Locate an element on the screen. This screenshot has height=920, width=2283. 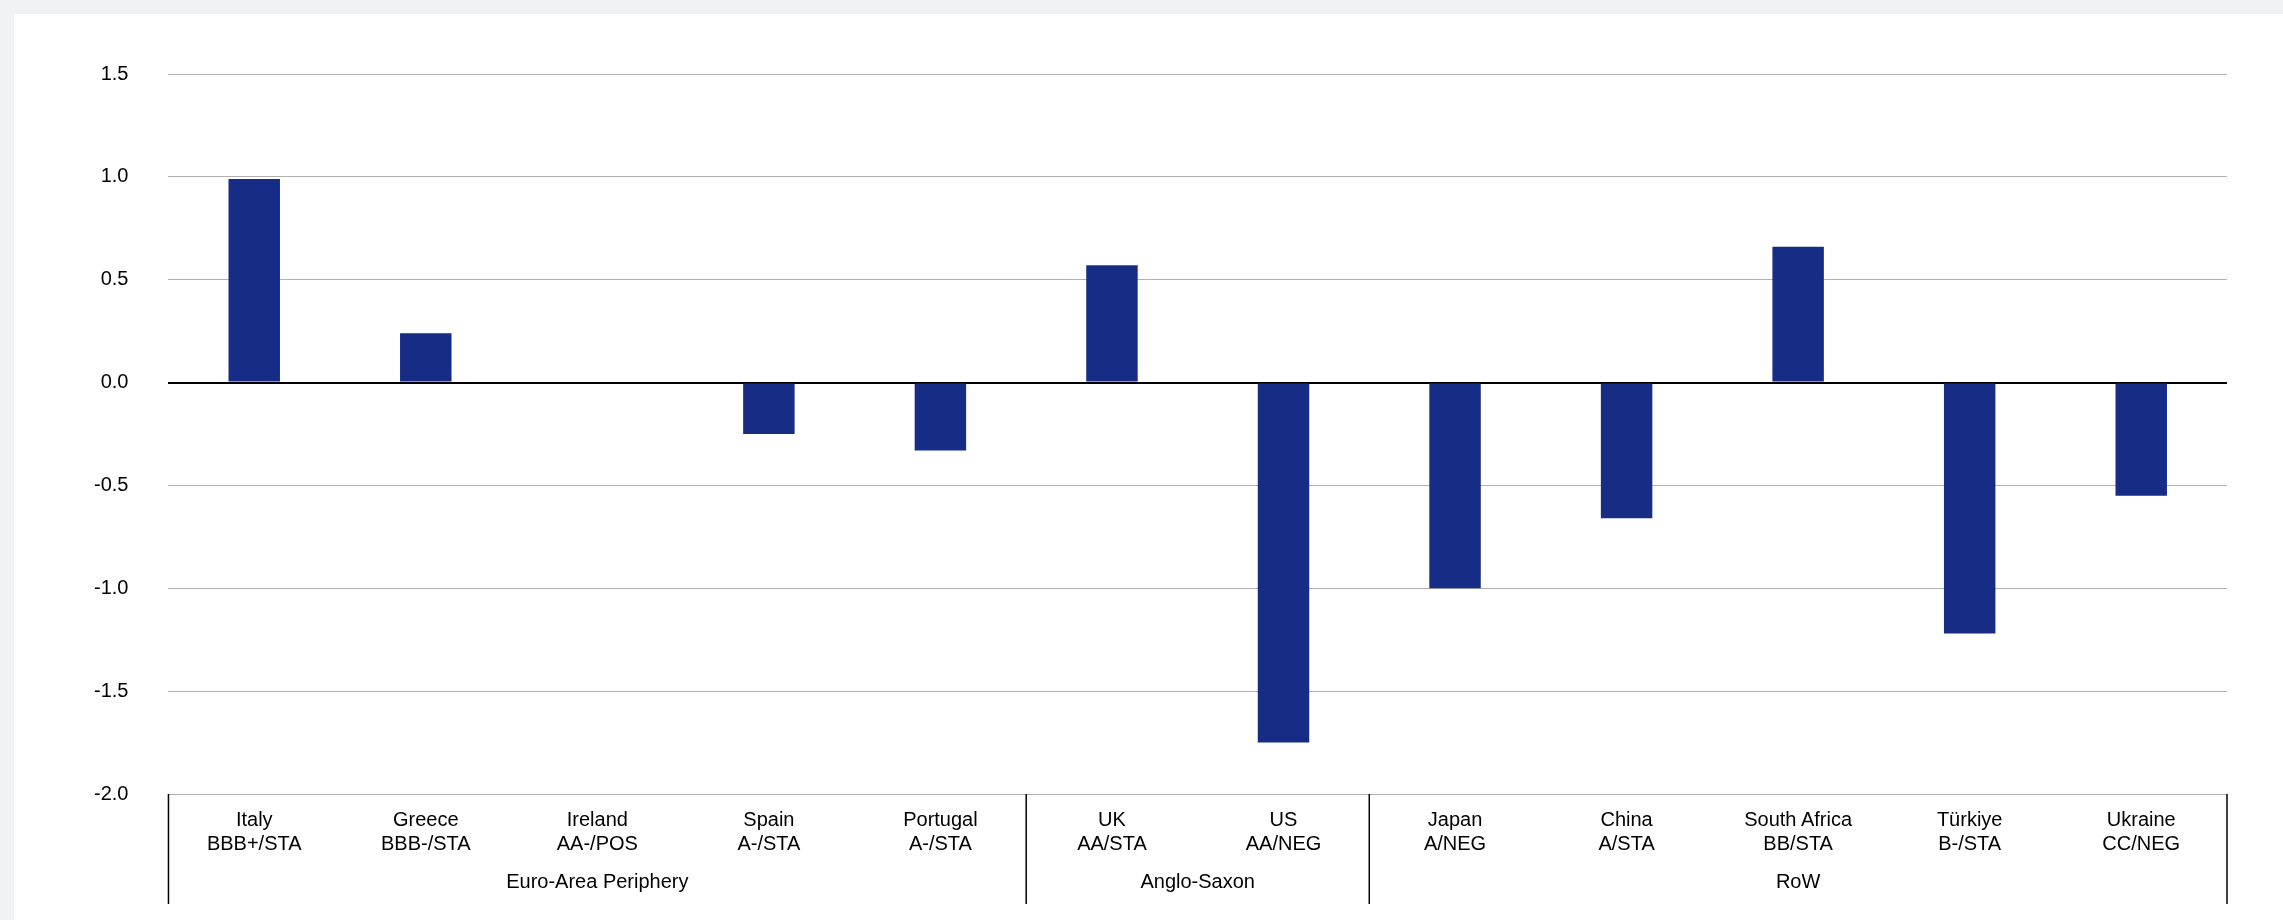
y-tick-label: 0.0 is located at coordinates (114, 381).